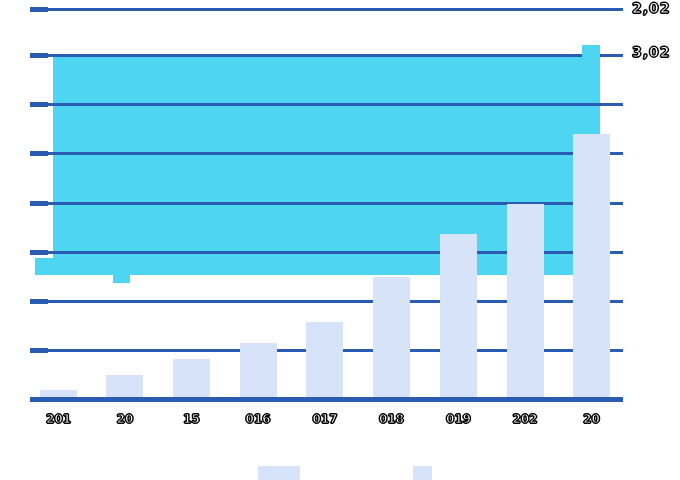 The height and width of the screenshot is (480, 680). What do you see at coordinates (58, 419) in the screenshot?
I see `x-axis-label: 201` at bounding box center [58, 419].